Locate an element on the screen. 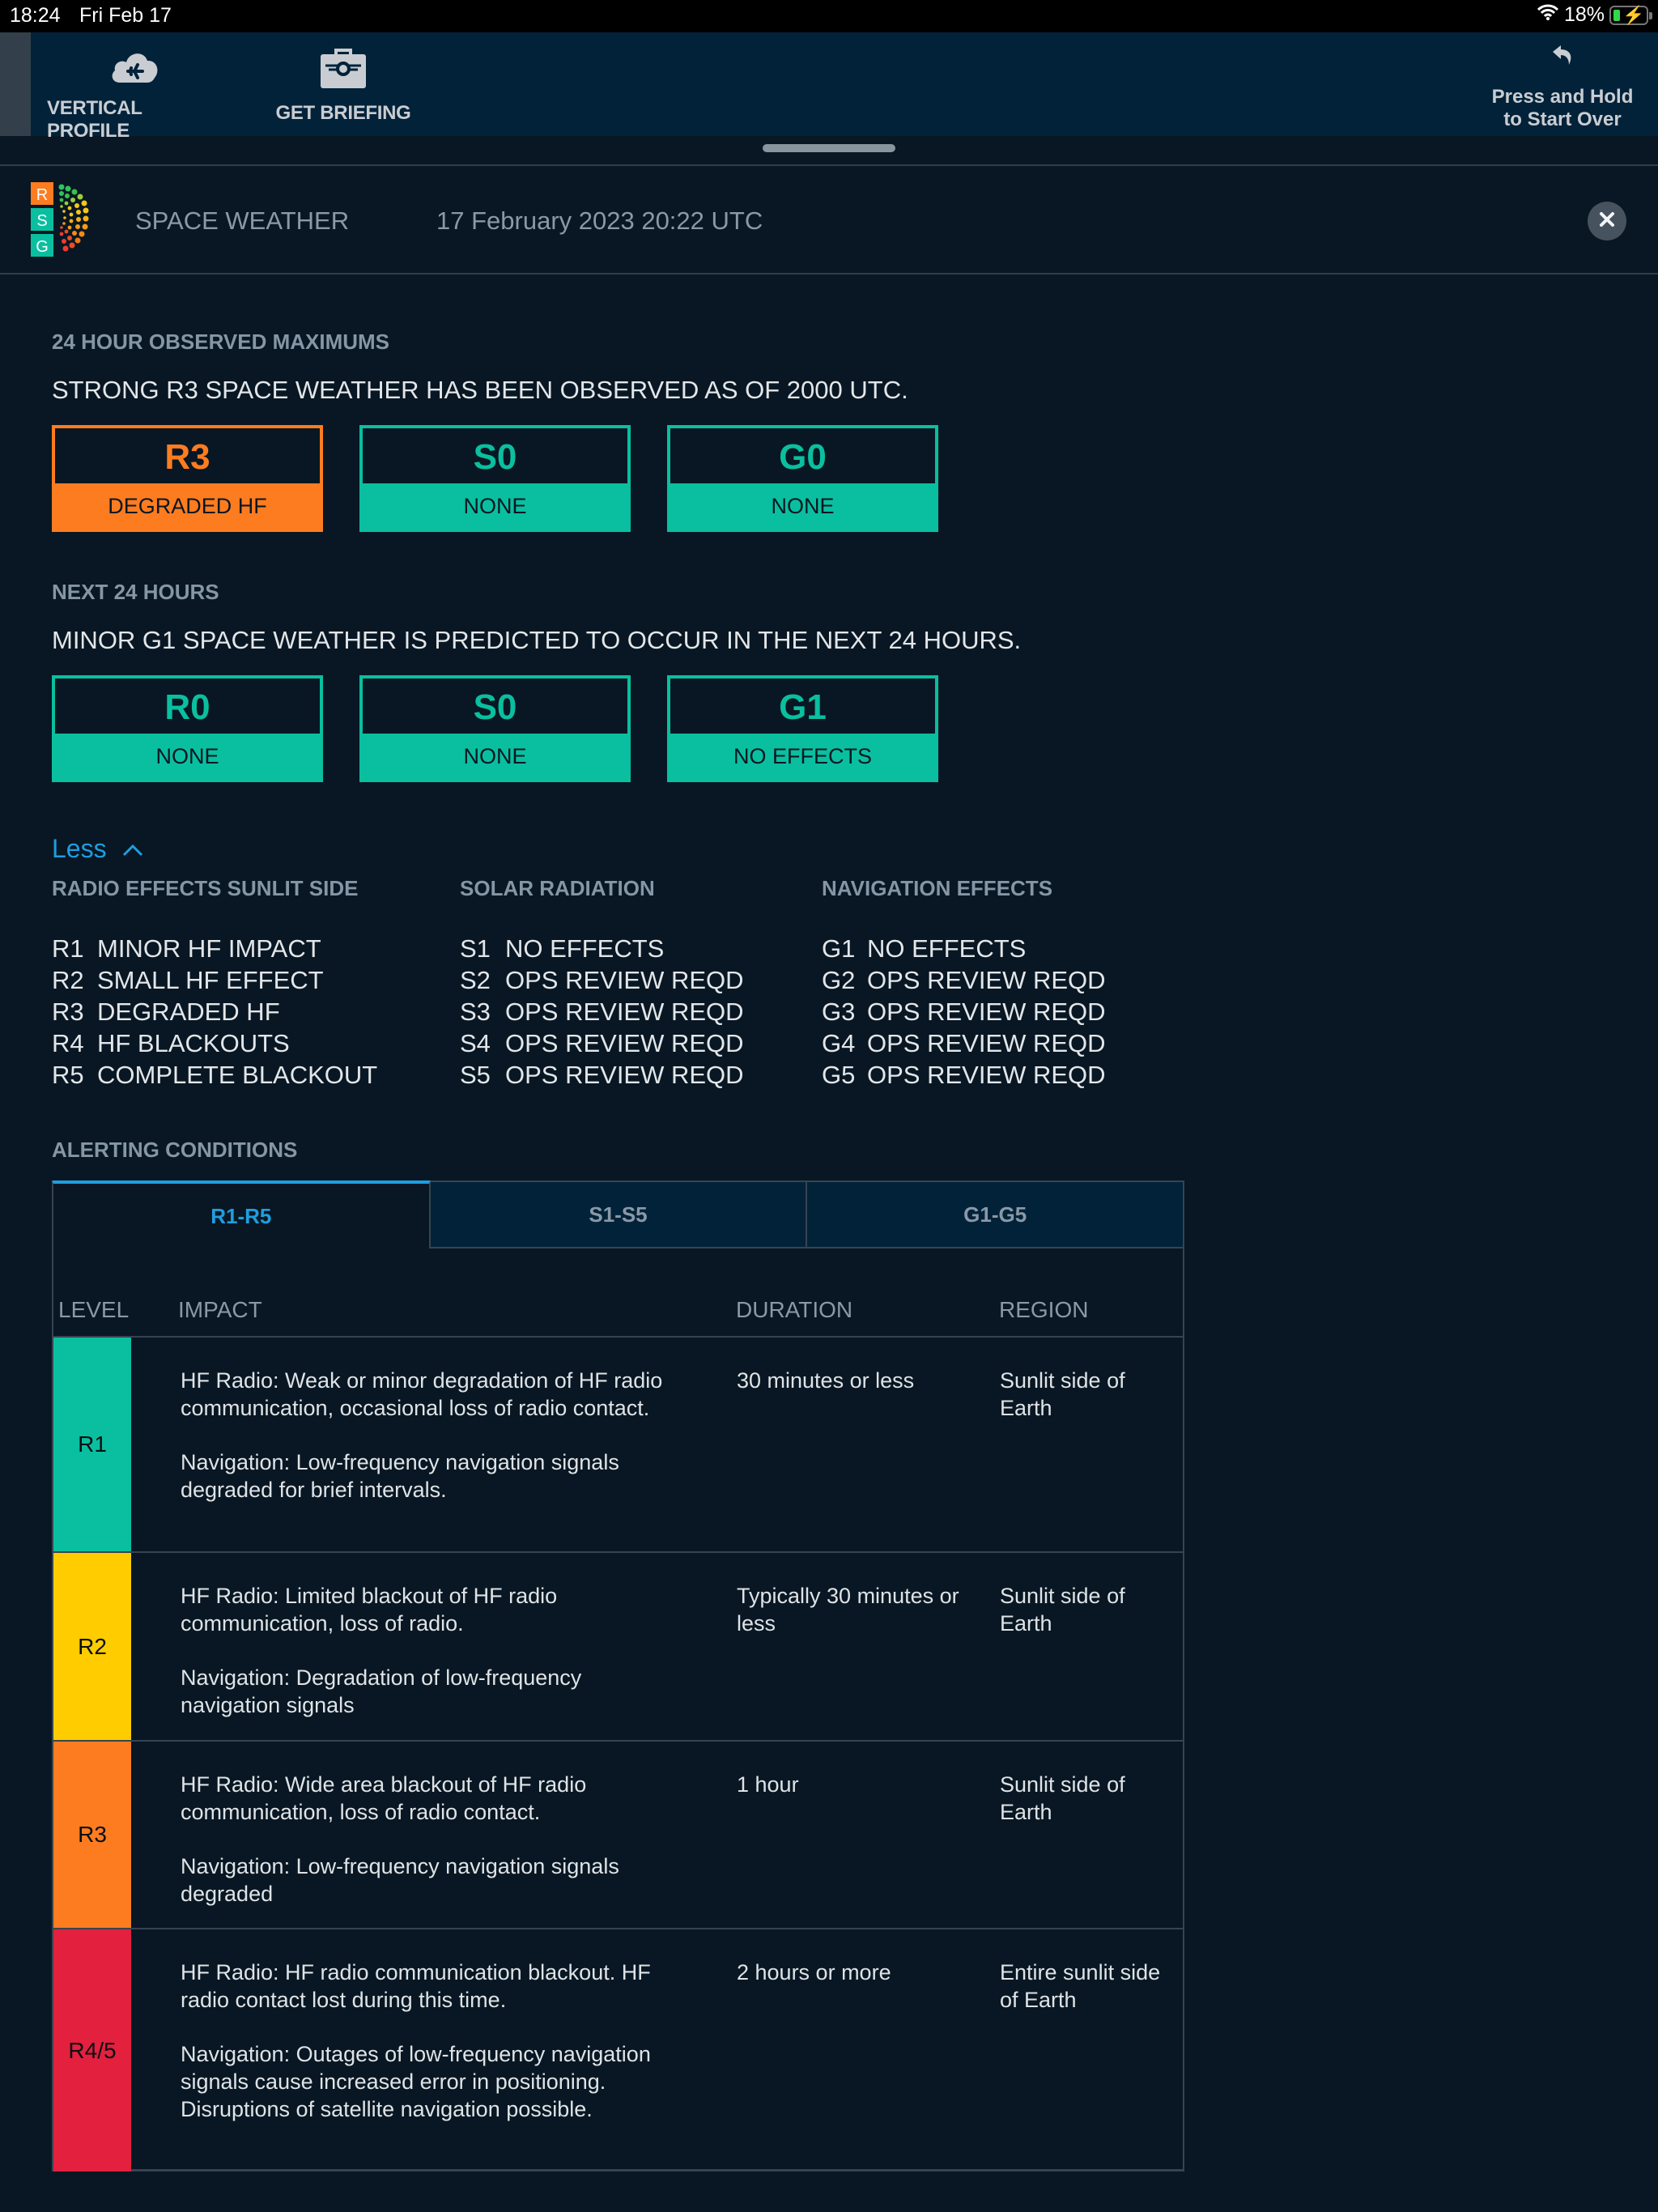 This screenshot has width=1658, height=2212. start-over-line1: Press and Hold is located at coordinates (1562, 97).